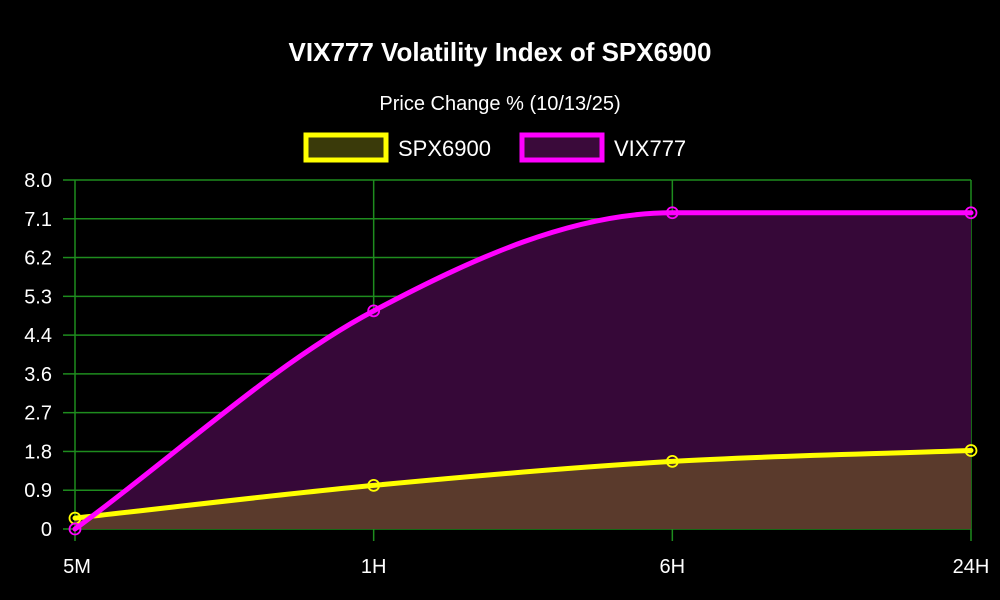  I want to click on legend-item-spx6900: SPX6900, so click(397, 147).